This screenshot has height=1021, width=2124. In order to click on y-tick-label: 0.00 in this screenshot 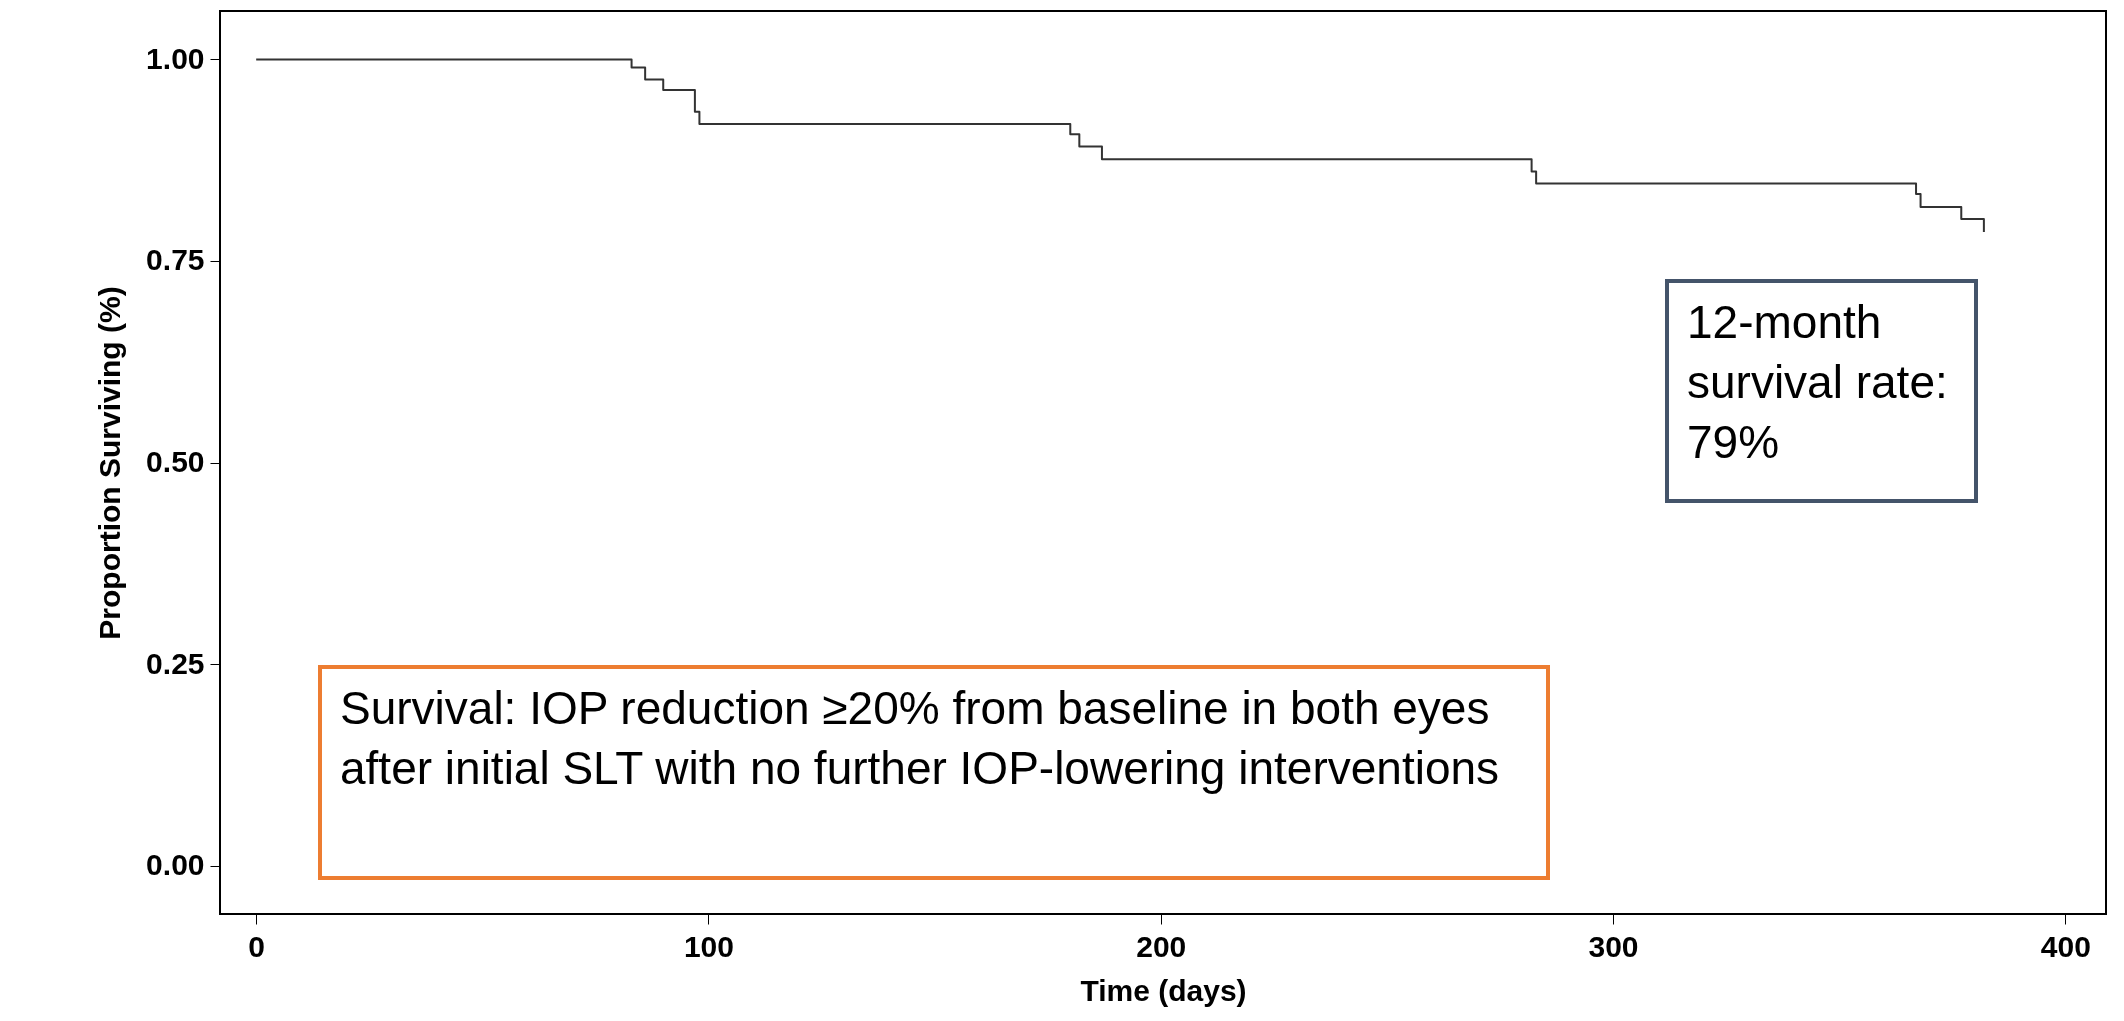, I will do `click(175, 865)`.